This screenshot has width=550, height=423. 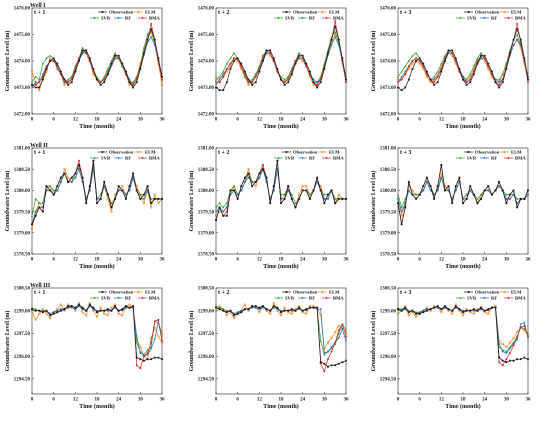 I want to click on x-tick-label: 36, so click(x=529, y=400).